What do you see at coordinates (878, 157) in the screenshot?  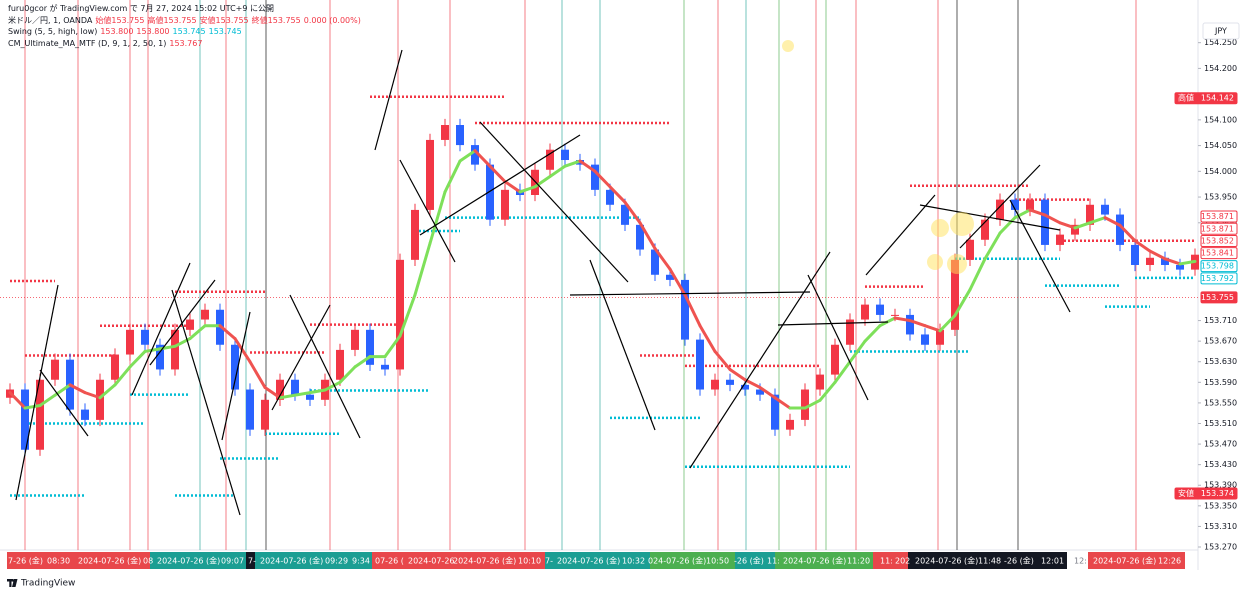 I see `highlights` at bounding box center [878, 157].